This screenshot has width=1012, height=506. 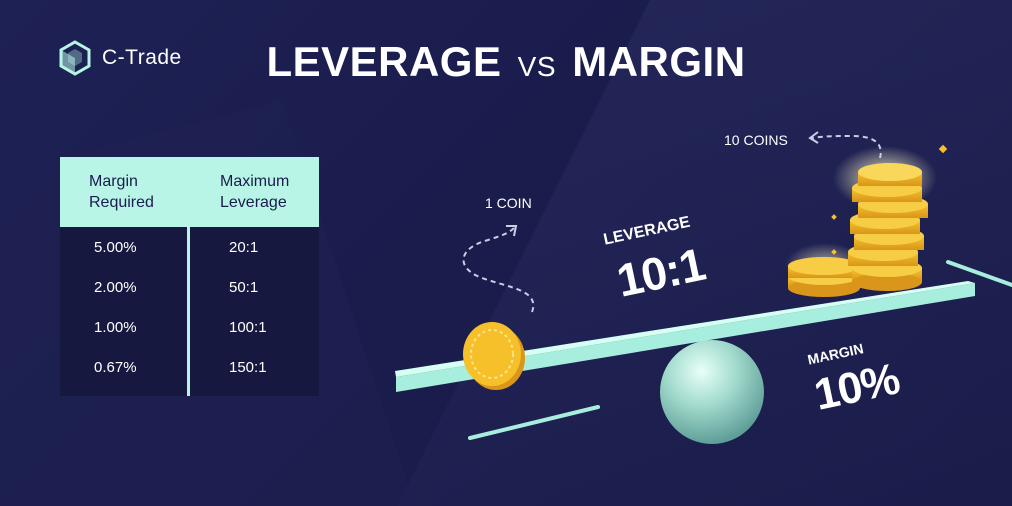 I want to click on table-row: 5.00% 20:1, so click(x=189, y=247).